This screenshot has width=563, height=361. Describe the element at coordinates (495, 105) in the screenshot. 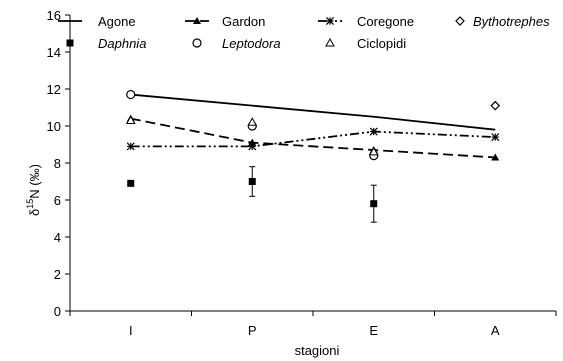

I see `point-bythotrephes` at that location.